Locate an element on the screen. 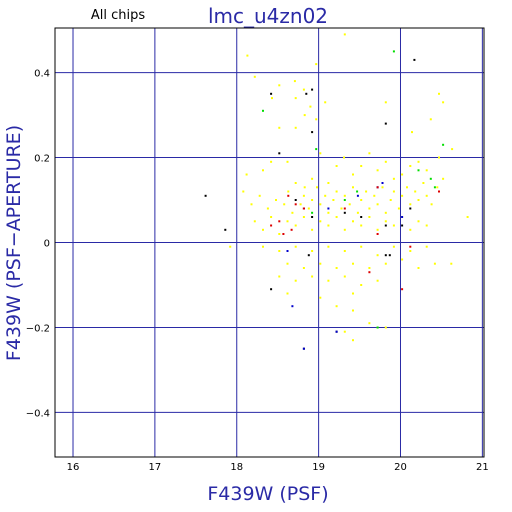  x-tick-label: 20 is located at coordinates (400, 467).